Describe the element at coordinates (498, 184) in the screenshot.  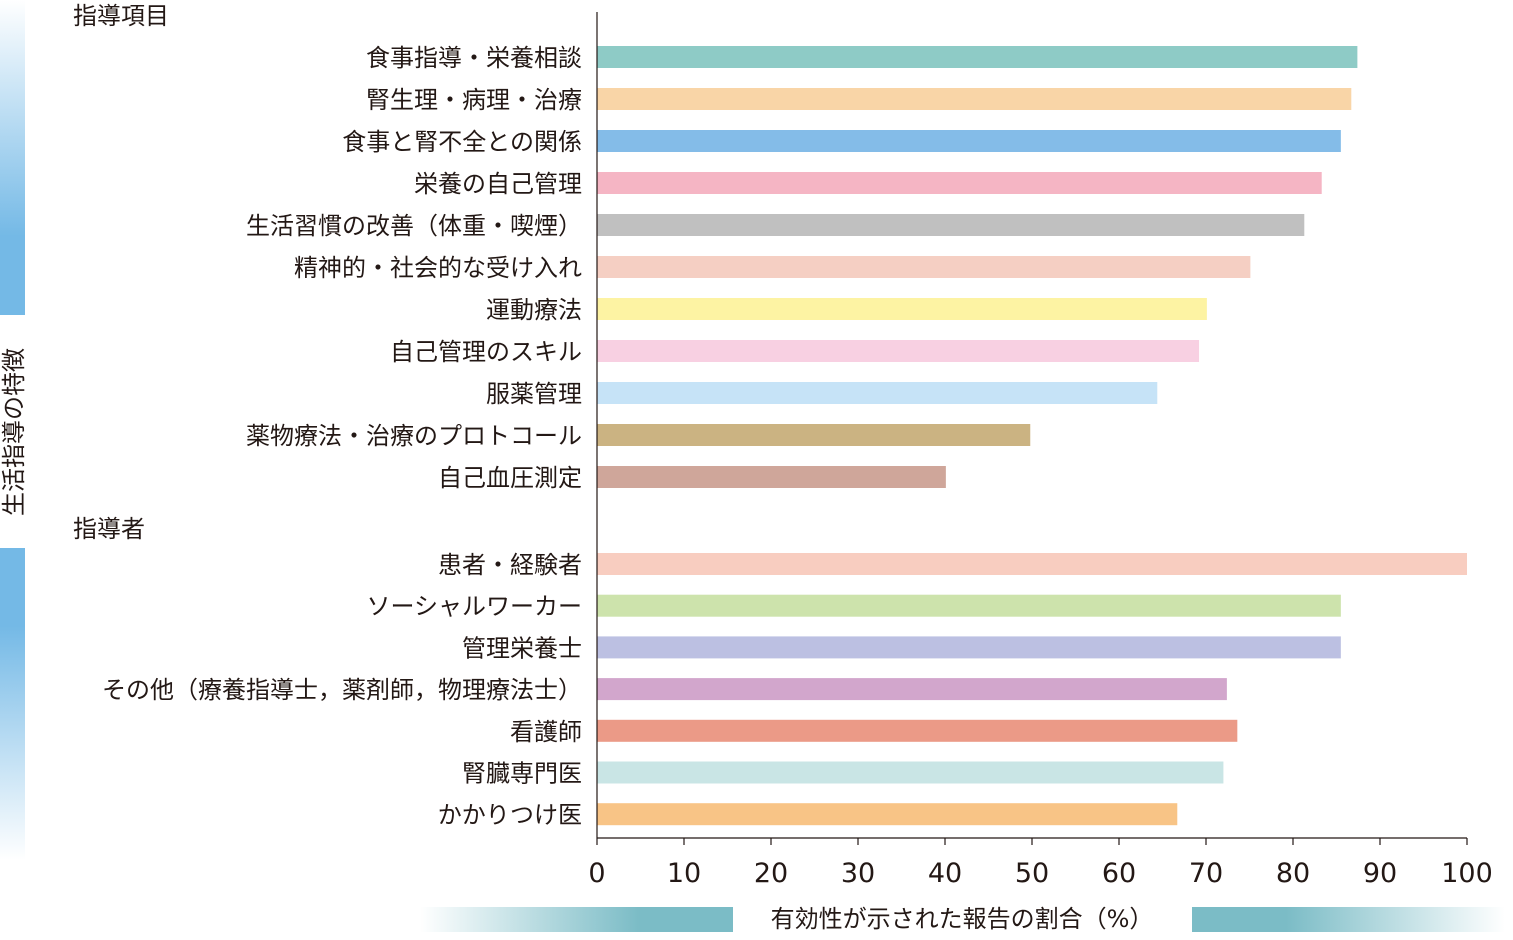
I see `category-label: 栄養の自己管理` at that location.